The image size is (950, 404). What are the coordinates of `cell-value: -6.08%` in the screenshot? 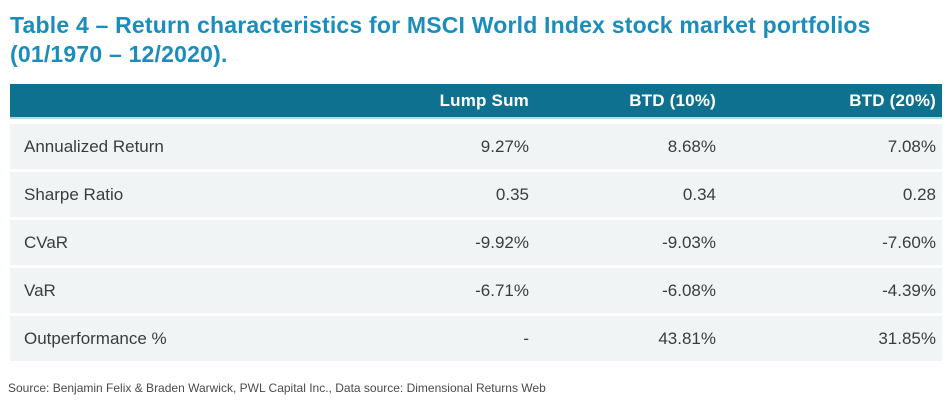 It's located at (689, 290).